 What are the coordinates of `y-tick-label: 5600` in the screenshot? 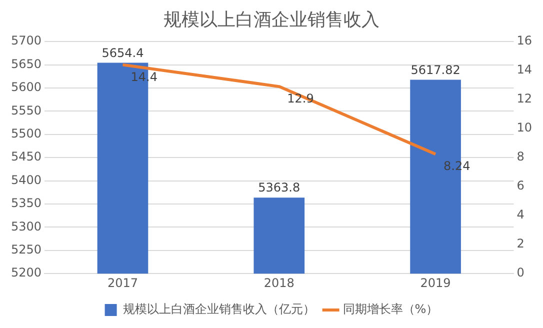 It's located at (26, 87).